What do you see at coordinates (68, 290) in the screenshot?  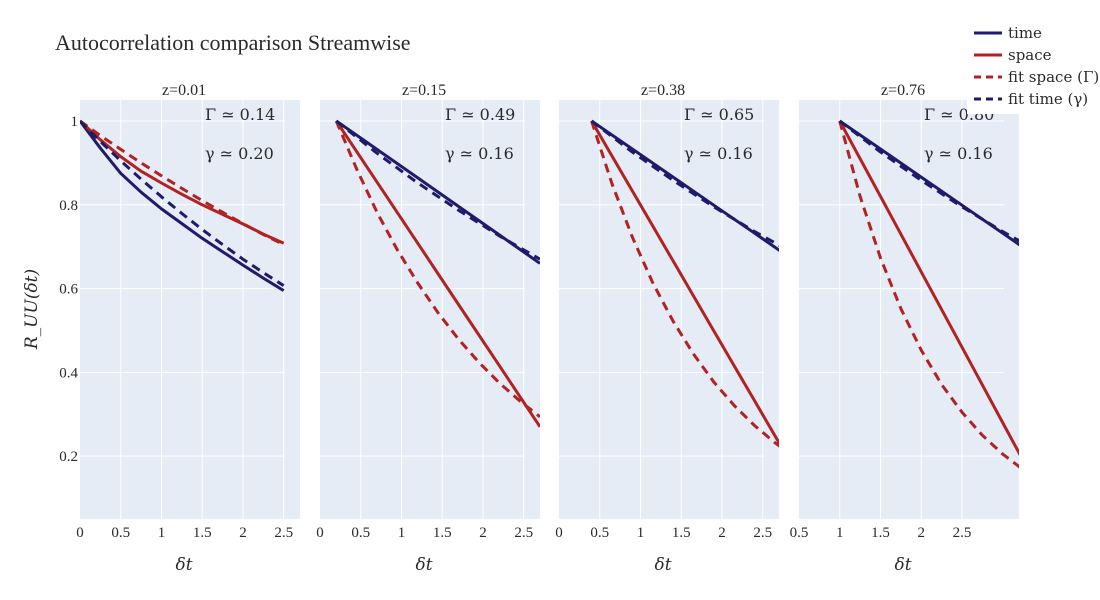 I see `y-tick-label: 0.6` at bounding box center [68, 290].